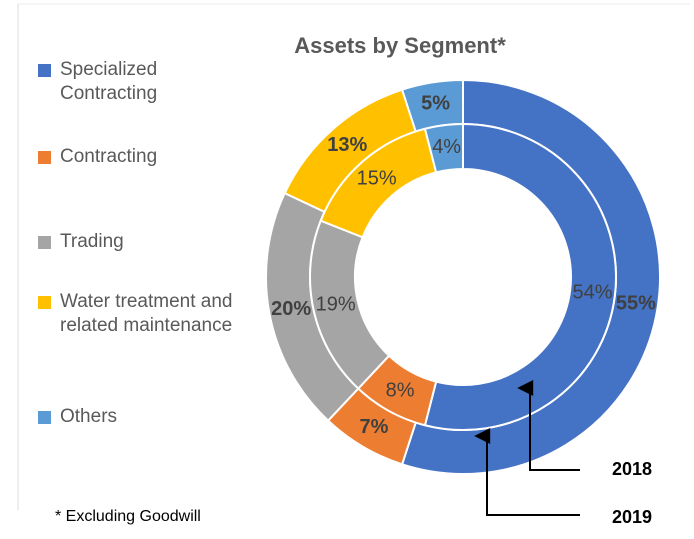  I want to click on segment, so click(443, 148).